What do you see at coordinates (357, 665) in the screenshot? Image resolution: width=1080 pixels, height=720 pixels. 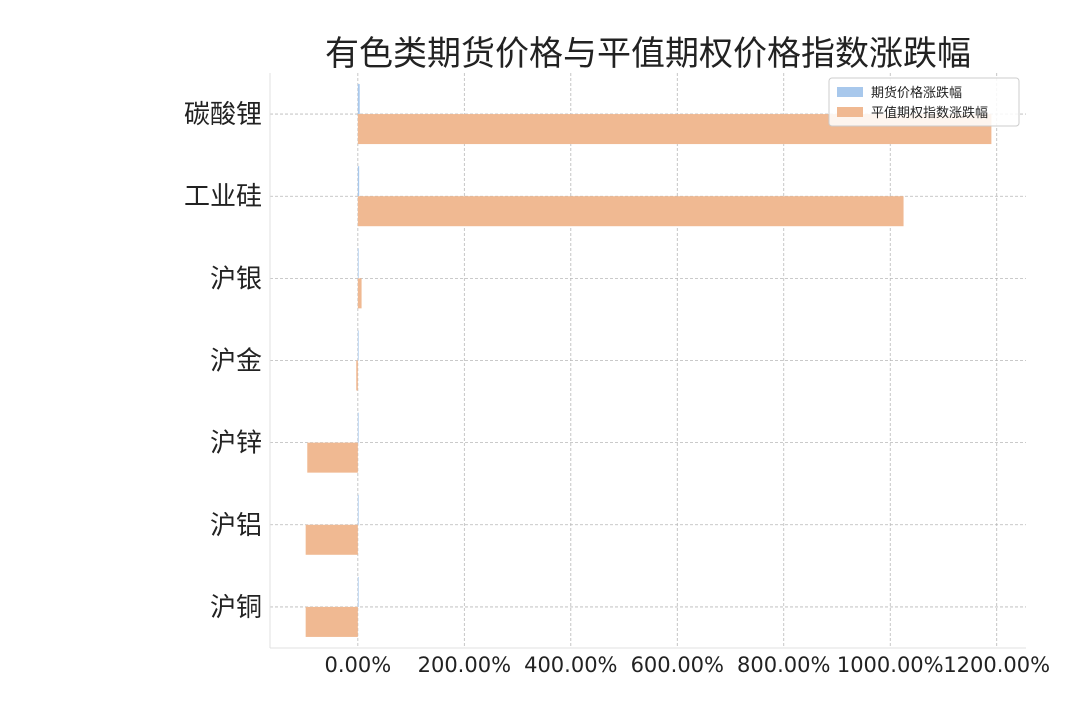 I see `x-tick-label: 0.00%` at bounding box center [357, 665].